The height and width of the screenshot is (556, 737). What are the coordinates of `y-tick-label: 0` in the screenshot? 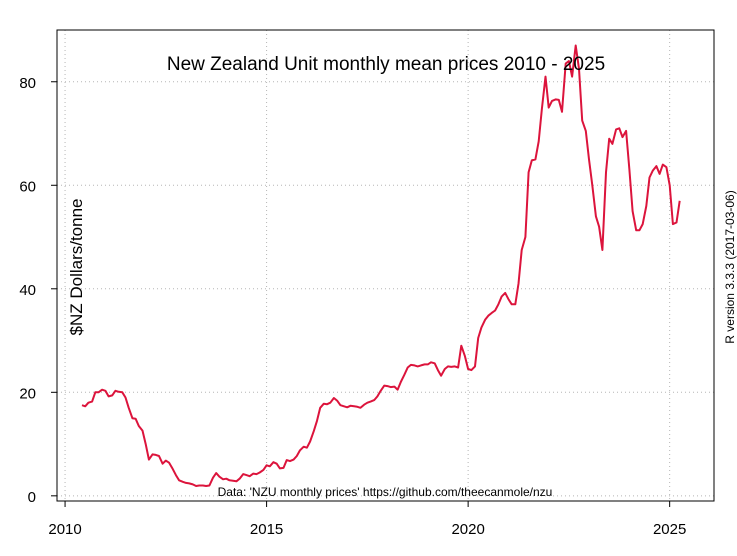 It's located at (32, 497).